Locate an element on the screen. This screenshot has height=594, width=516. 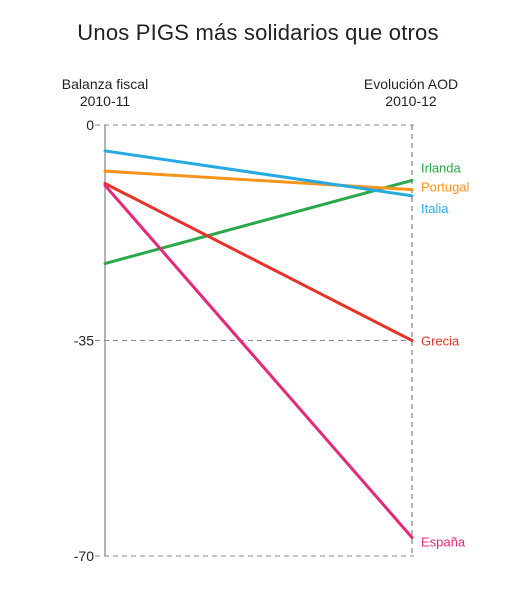
series-label: España is located at coordinates (443, 542).